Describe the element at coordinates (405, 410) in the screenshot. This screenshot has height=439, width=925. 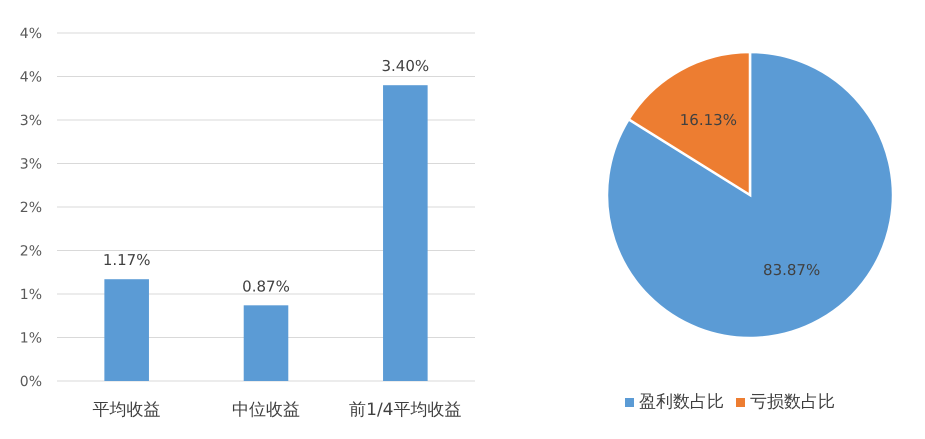
I see `x-tick-label: 前1/4平均收益` at that location.